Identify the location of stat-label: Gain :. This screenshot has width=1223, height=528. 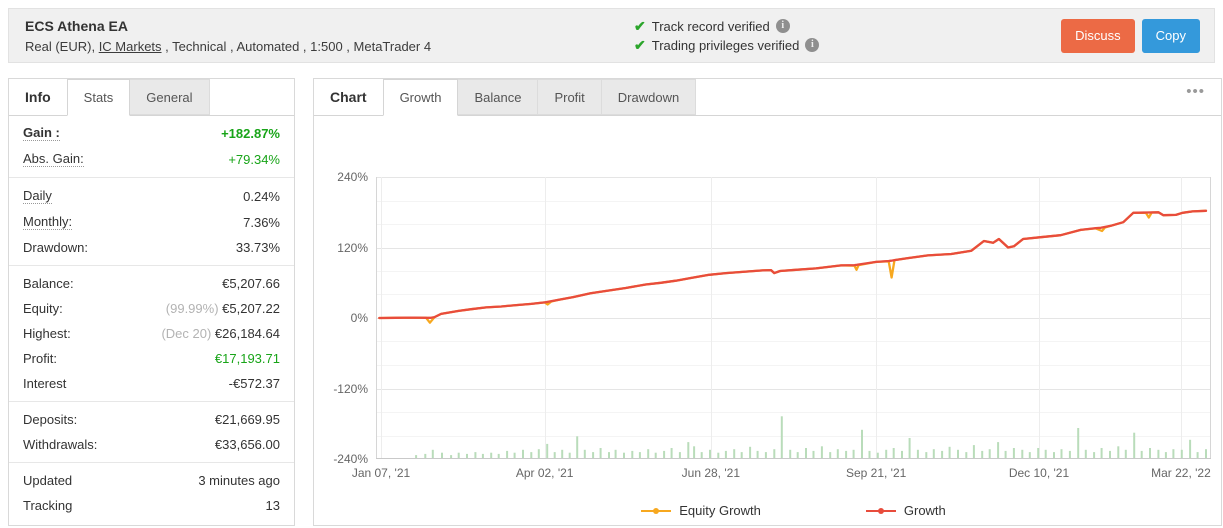
(41, 133).